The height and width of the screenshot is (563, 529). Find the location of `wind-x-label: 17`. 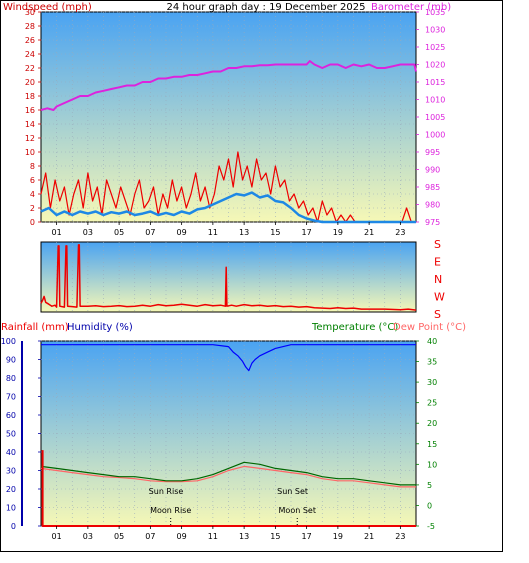

wind-x-label: 17 is located at coordinates (307, 232).